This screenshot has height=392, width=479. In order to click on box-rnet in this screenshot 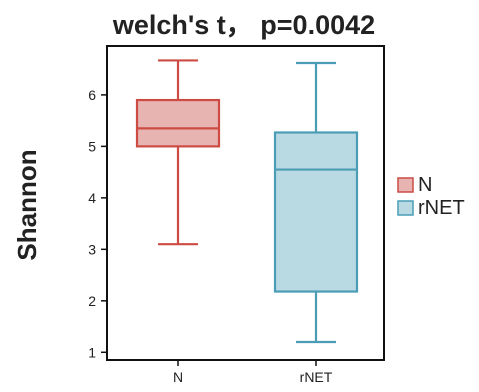, I will do `click(316, 202)`.